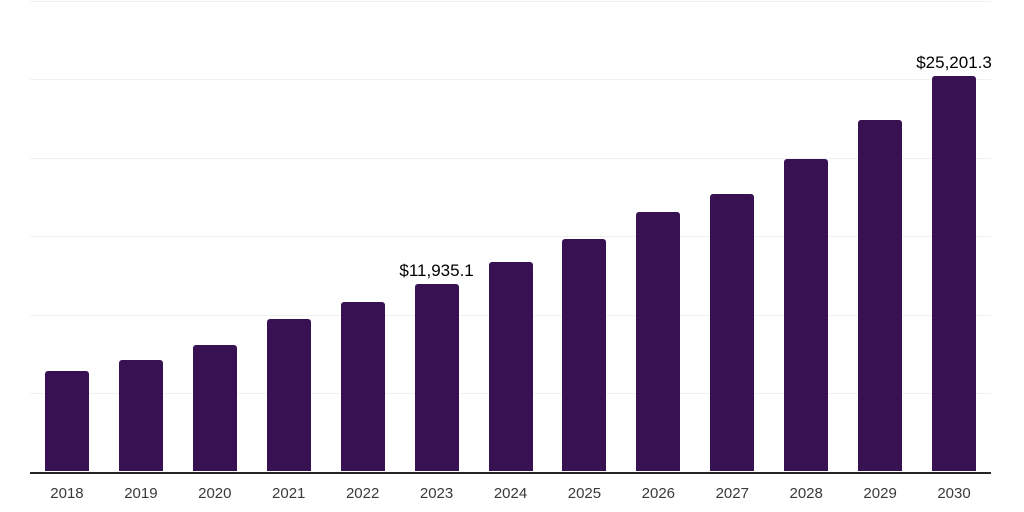 Image resolution: width=1024 pixels, height=512 pixels. I want to click on x-tick-label: 2020, so click(215, 493).